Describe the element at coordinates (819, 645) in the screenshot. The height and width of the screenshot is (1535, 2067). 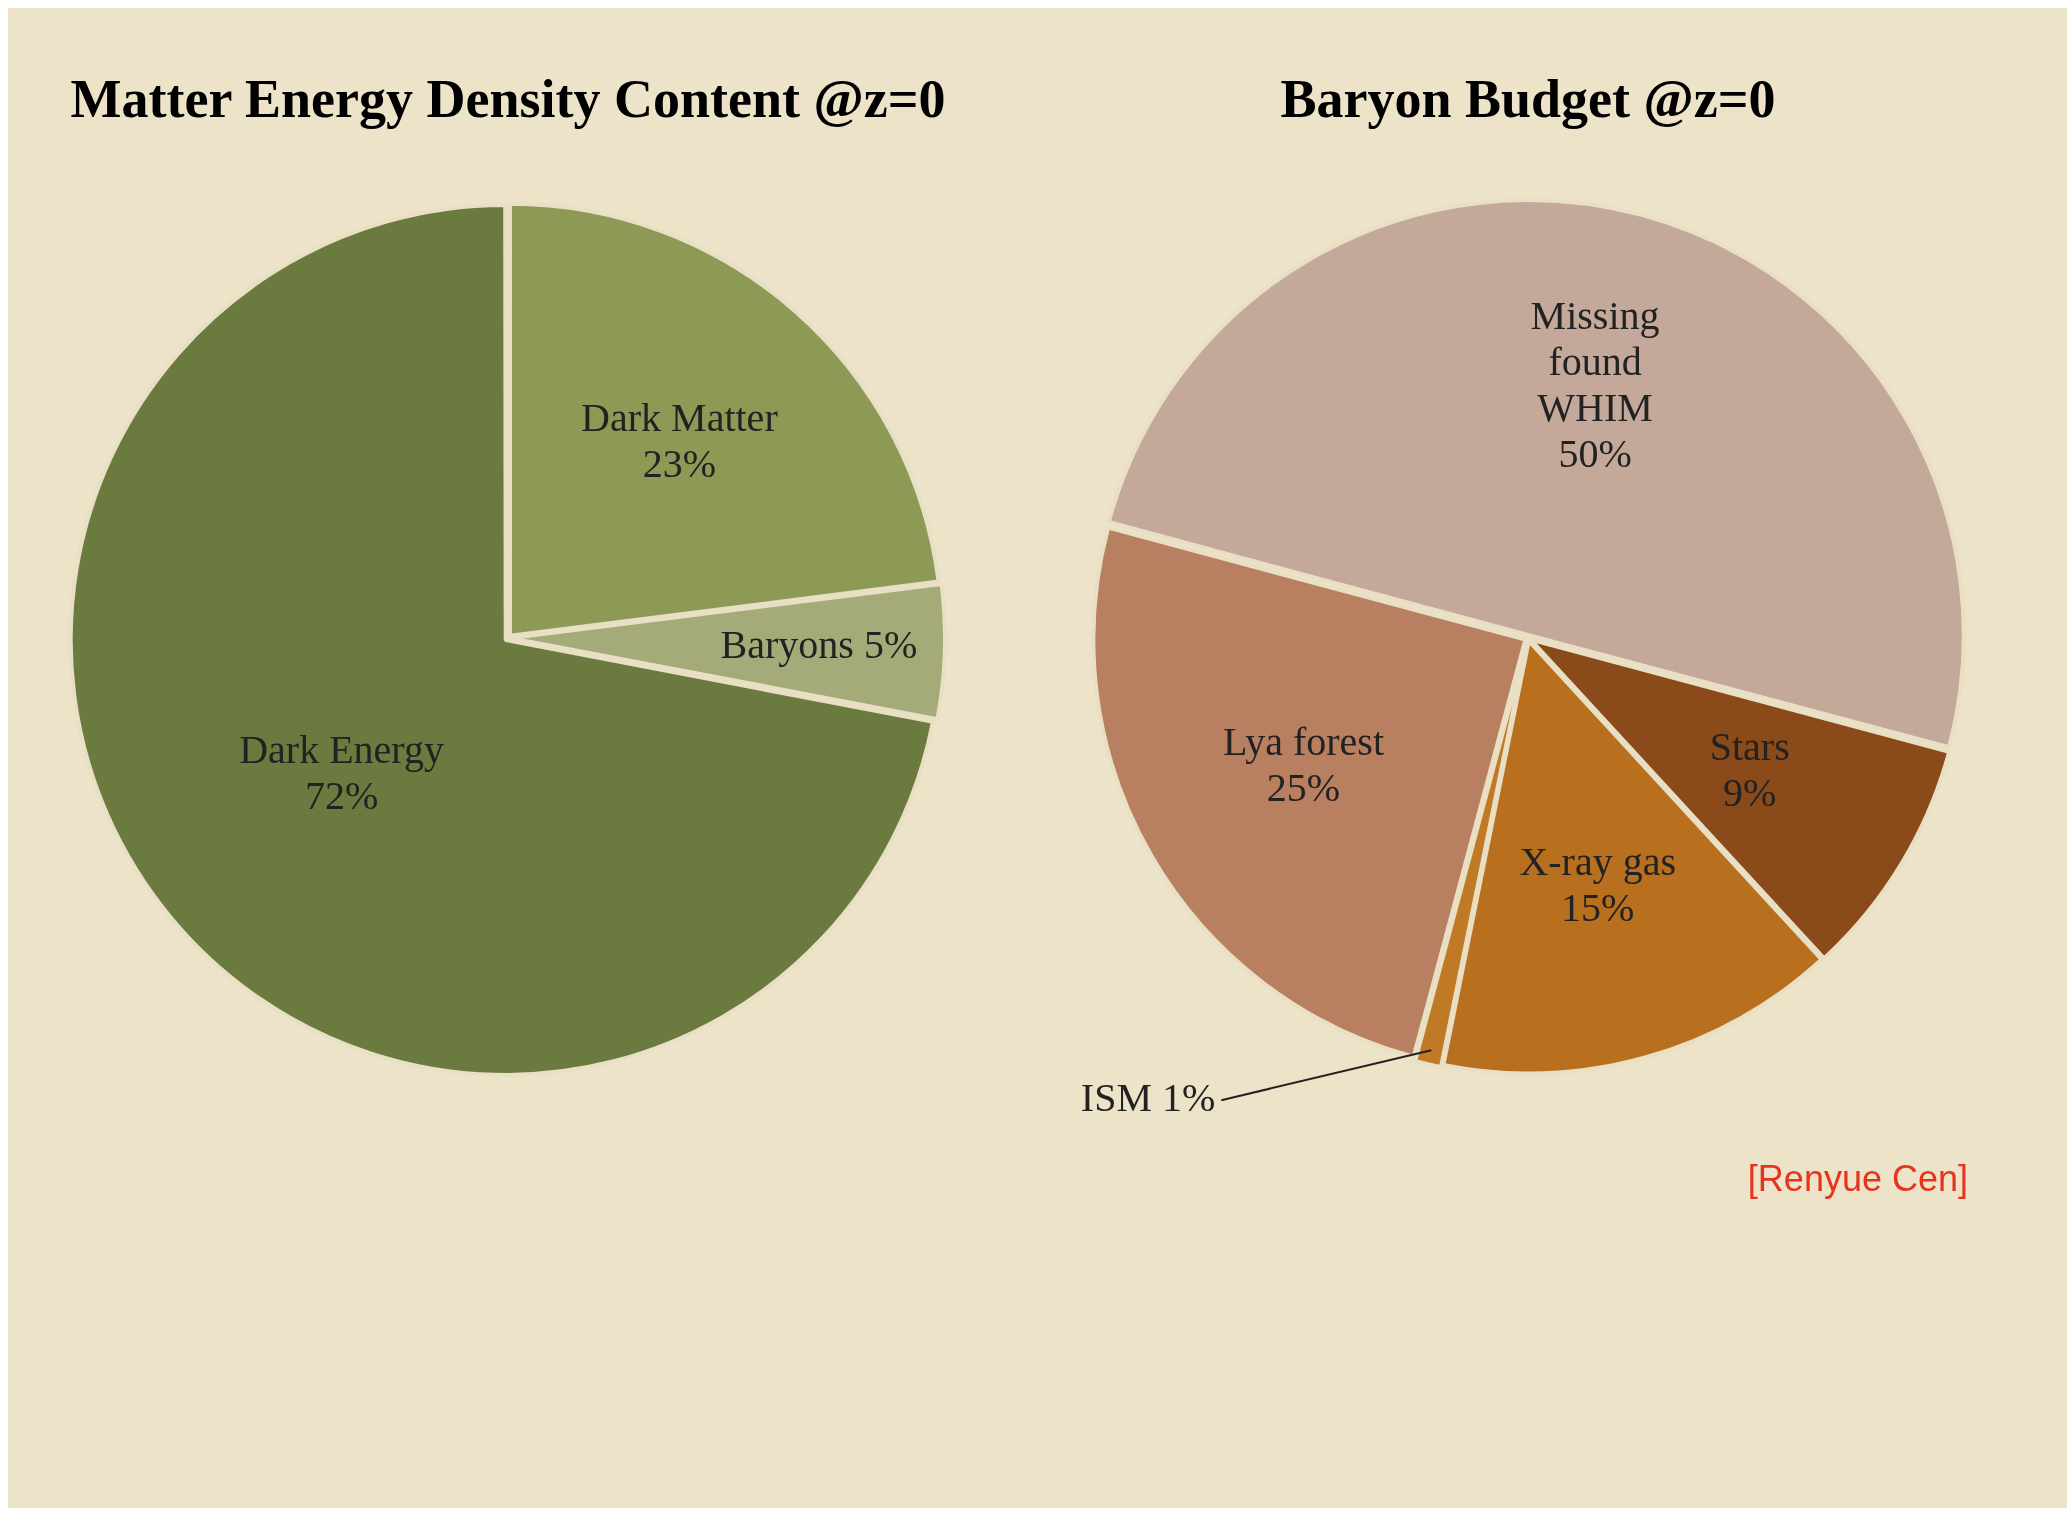
I see `slice-label: Baryons 5%` at that location.